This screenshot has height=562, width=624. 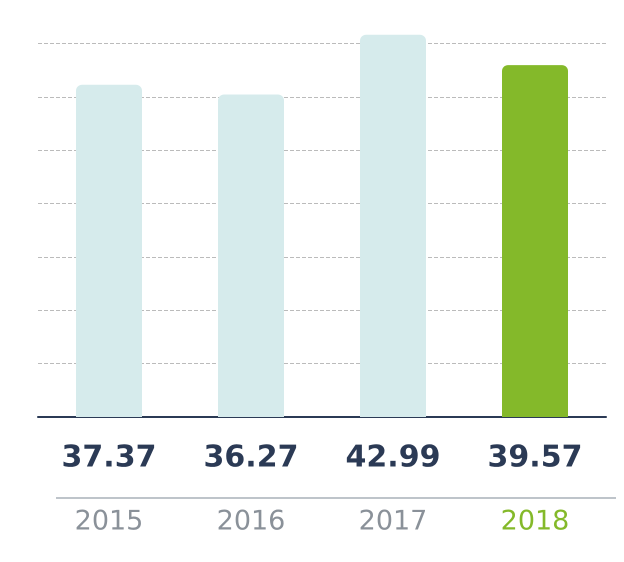 I want to click on data-label: 42.99, so click(x=393, y=457).